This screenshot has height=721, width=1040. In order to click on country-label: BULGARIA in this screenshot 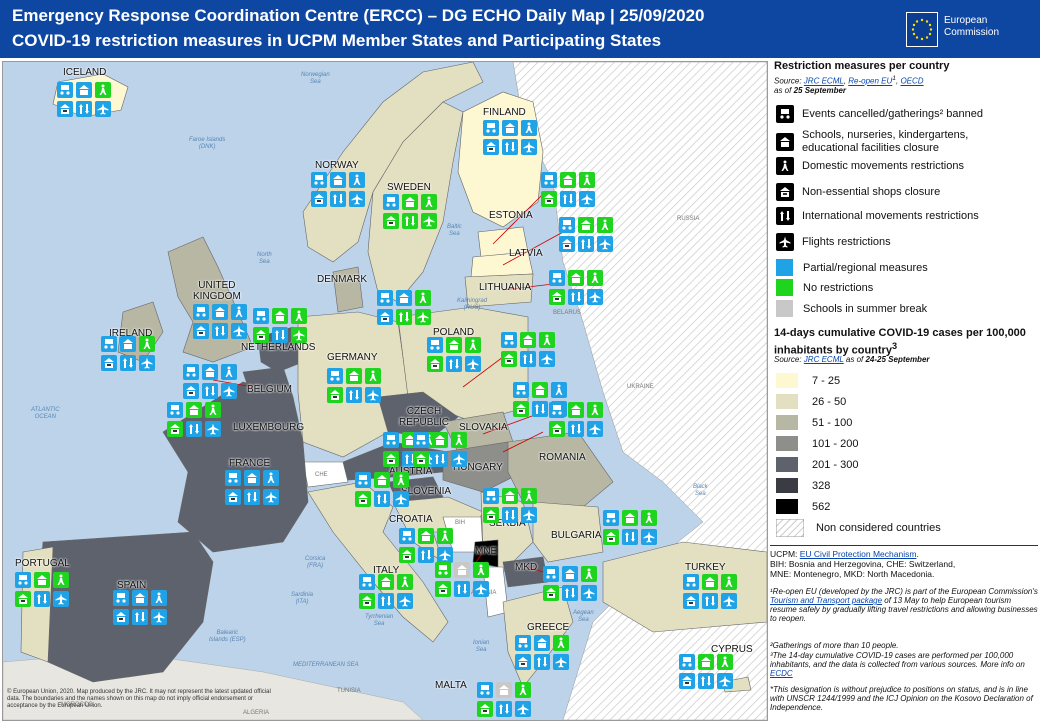, I will do `click(576, 535)`.